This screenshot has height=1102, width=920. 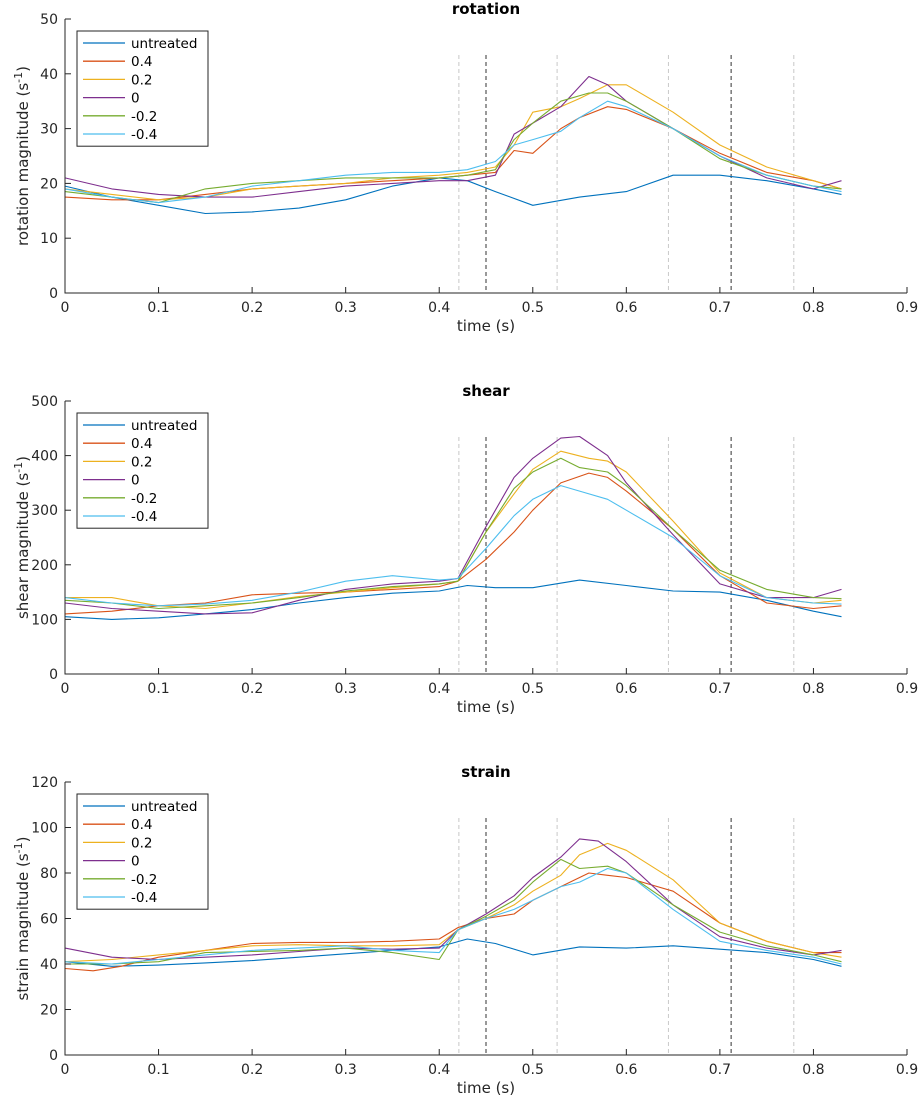 I want to click on plot-title: strain, so click(x=485, y=772).